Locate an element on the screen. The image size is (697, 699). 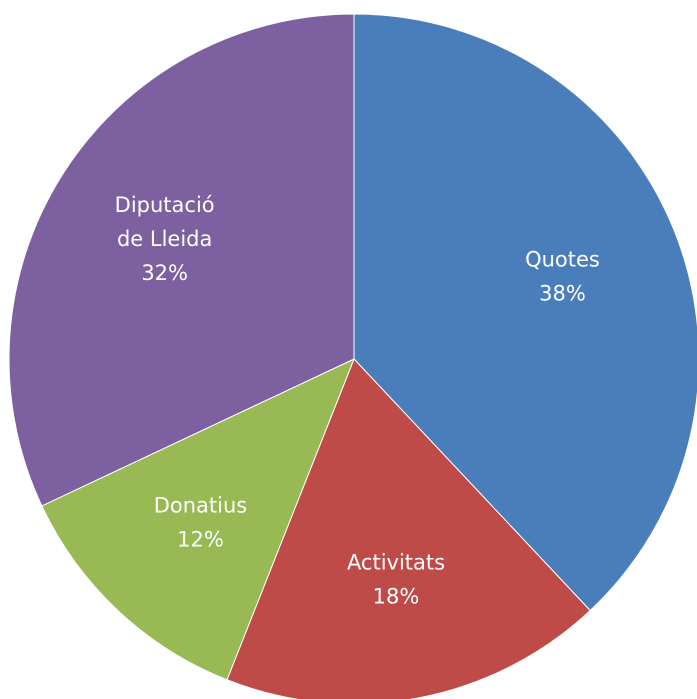
pie-slice-label-line: 32% is located at coordinates (164, 273).